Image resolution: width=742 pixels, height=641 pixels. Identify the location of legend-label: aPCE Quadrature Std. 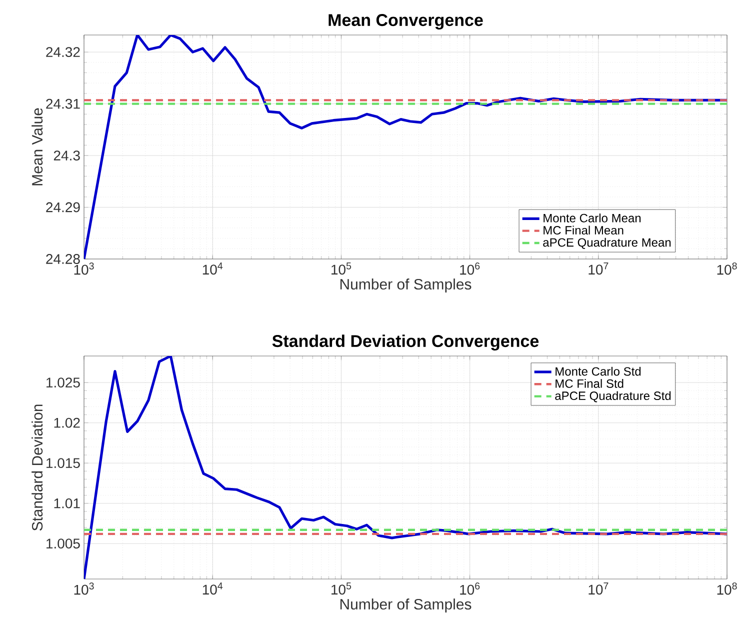
(613, 396).